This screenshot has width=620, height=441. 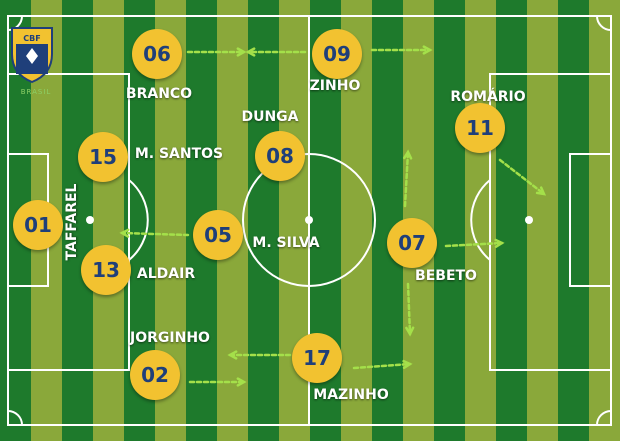 I want to click on center-spot, so click(x=309, y=220).